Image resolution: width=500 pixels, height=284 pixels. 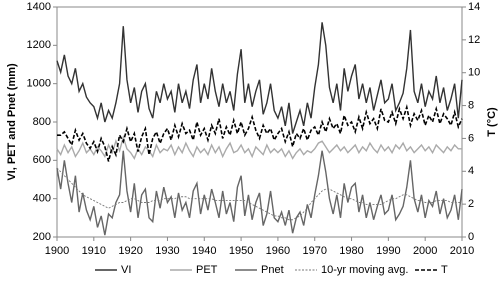 I want to click on x-tick-label: 1920, so click(x=130, y=251).